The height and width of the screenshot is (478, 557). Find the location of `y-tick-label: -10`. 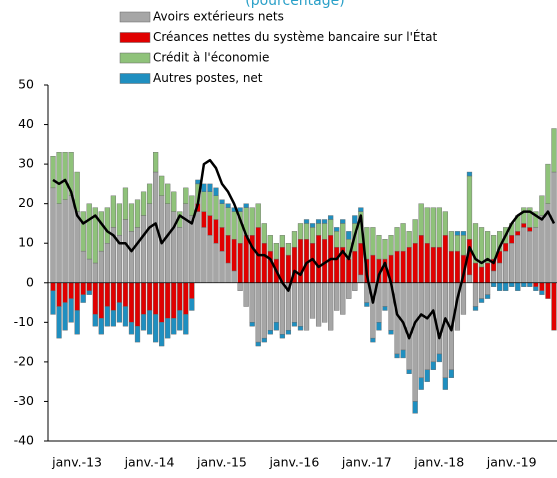

y-tick-label: -10 is located at coordinates (24, 321).